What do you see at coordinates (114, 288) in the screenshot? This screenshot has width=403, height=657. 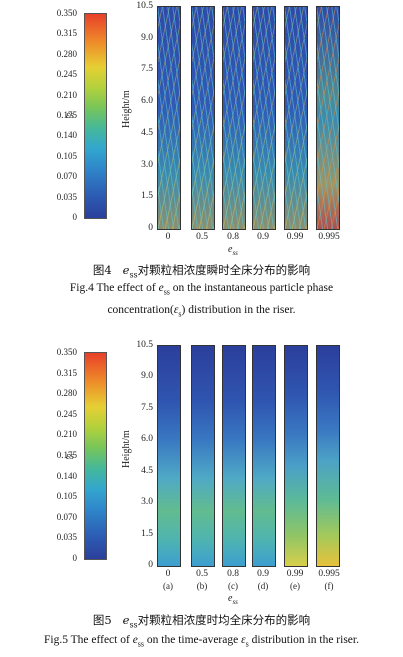 I see `caption-en-text: Fig.4 The effect of` at bounding box center [114, 288].